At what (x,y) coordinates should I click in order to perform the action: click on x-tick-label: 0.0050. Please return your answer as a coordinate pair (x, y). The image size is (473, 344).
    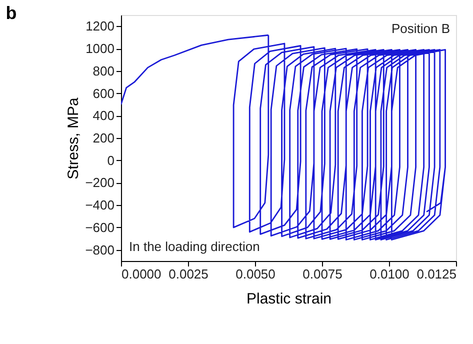
    Looking at the image, I should click on (256, 274).